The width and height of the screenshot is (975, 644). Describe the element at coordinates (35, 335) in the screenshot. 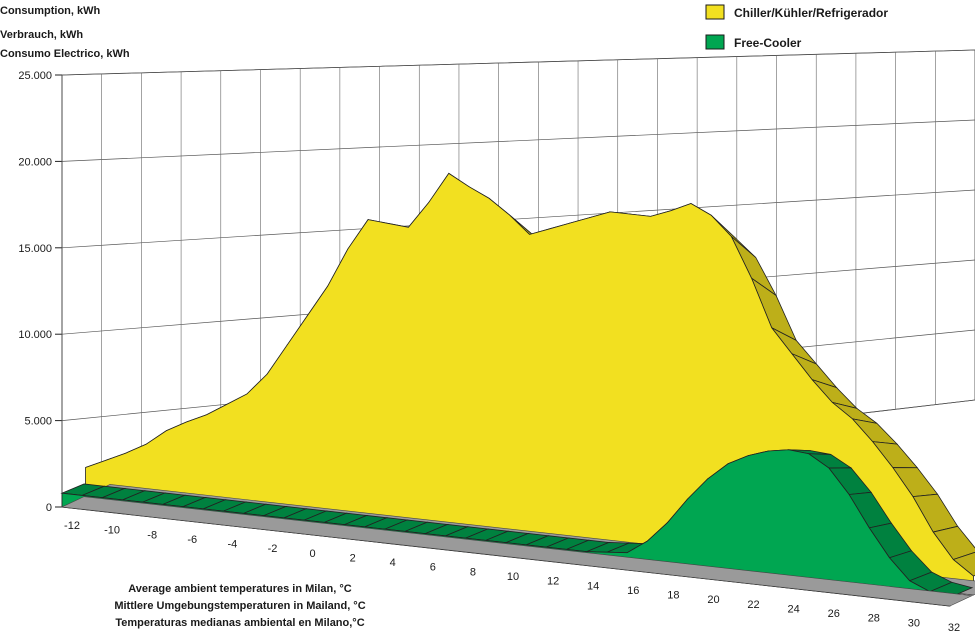

I see `y-tick-label: 10.000` at that location.